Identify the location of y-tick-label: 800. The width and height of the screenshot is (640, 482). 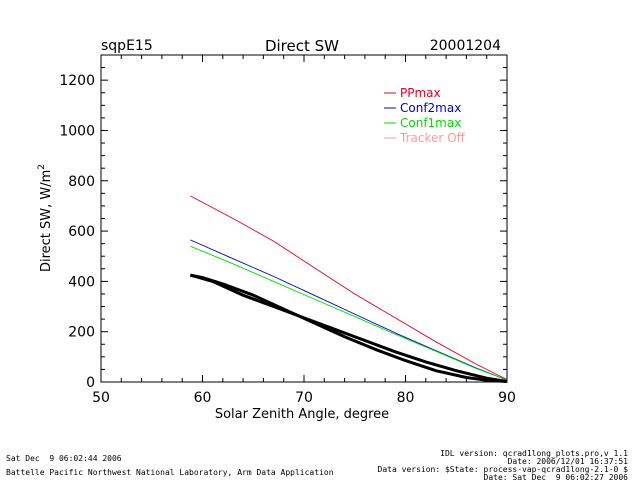
(81, 182).